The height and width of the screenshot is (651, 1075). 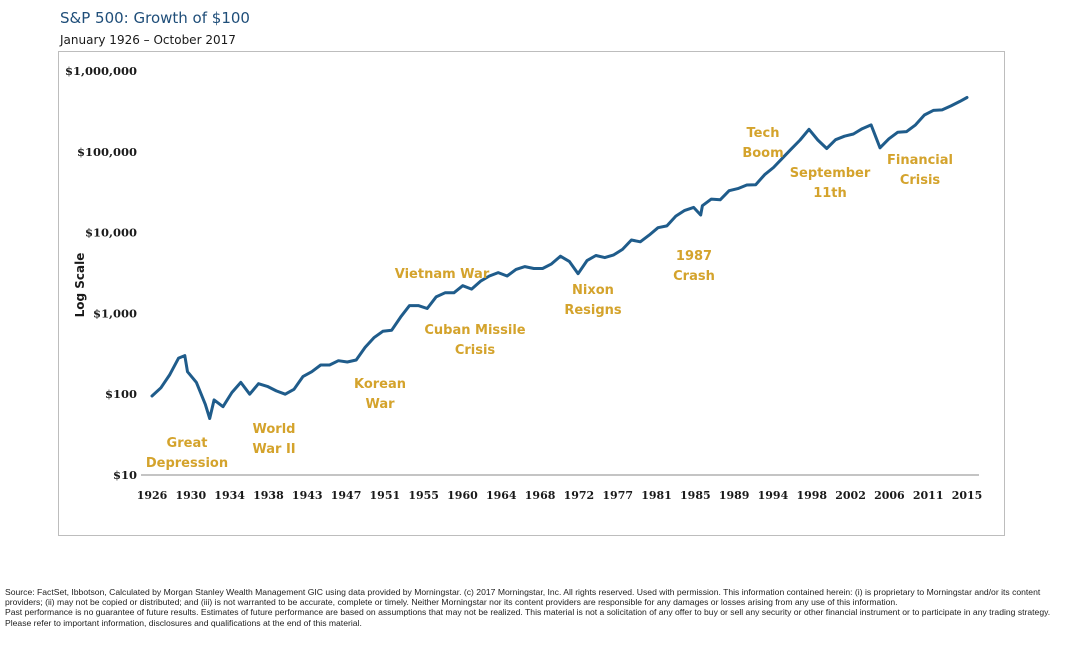 What do you see at coordinates (811, 495) in the screenshot?
I see `x-tick-label: 1998` at bounding box center [811, 495].